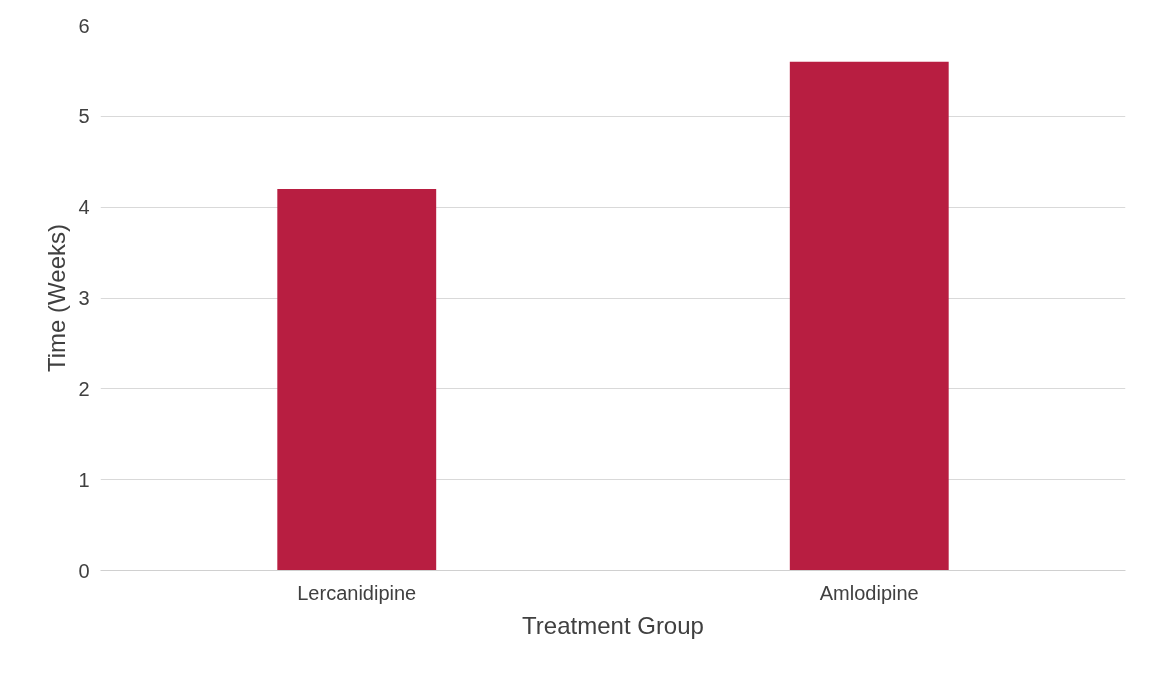 The height and width of the screenshot is (678, 1157). I want to click on y-tick-label: 6, so click(84, 25).